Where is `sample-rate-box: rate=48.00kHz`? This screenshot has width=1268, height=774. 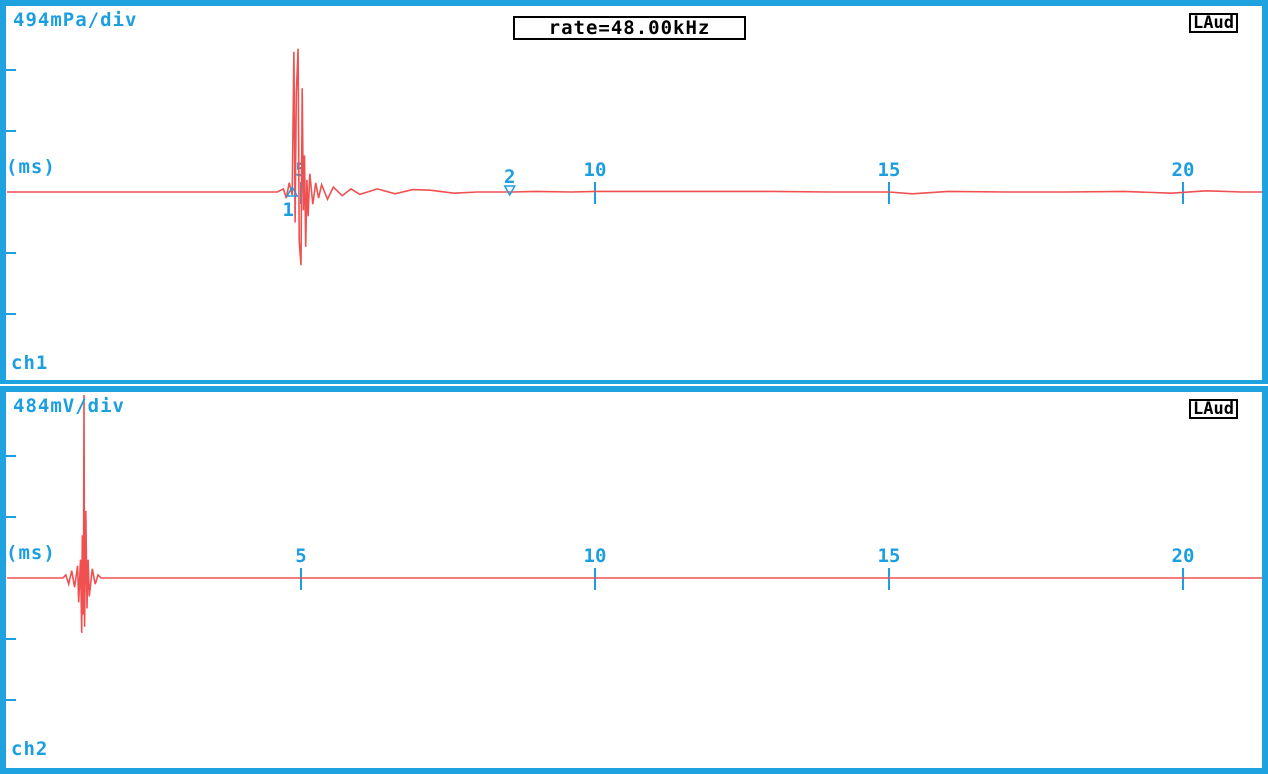 sample-rate-box: rate=48.00kHz is located at coordinates (629, 28).